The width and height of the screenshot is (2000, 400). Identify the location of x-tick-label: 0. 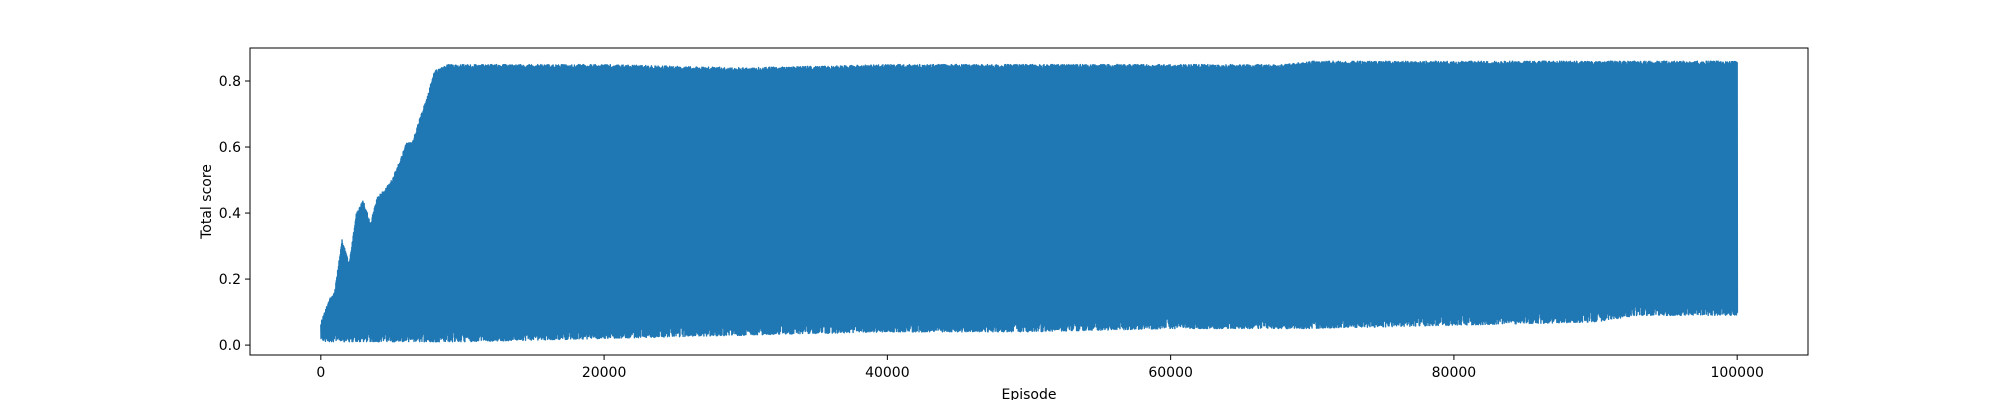
(320, 373).